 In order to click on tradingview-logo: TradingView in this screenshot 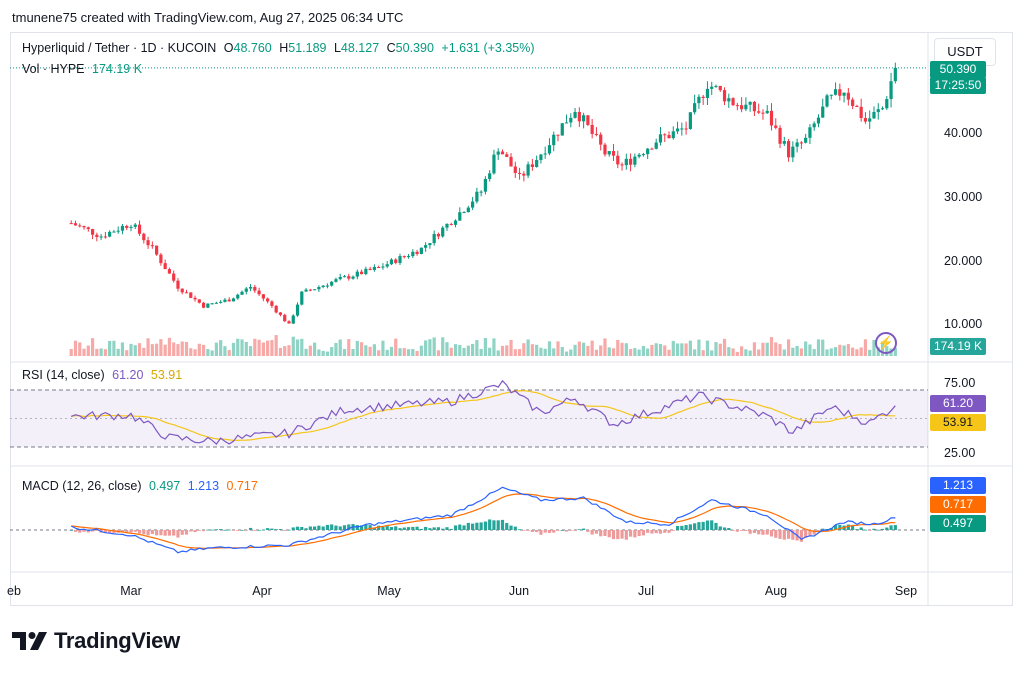, I will do `click(96, 641)`.